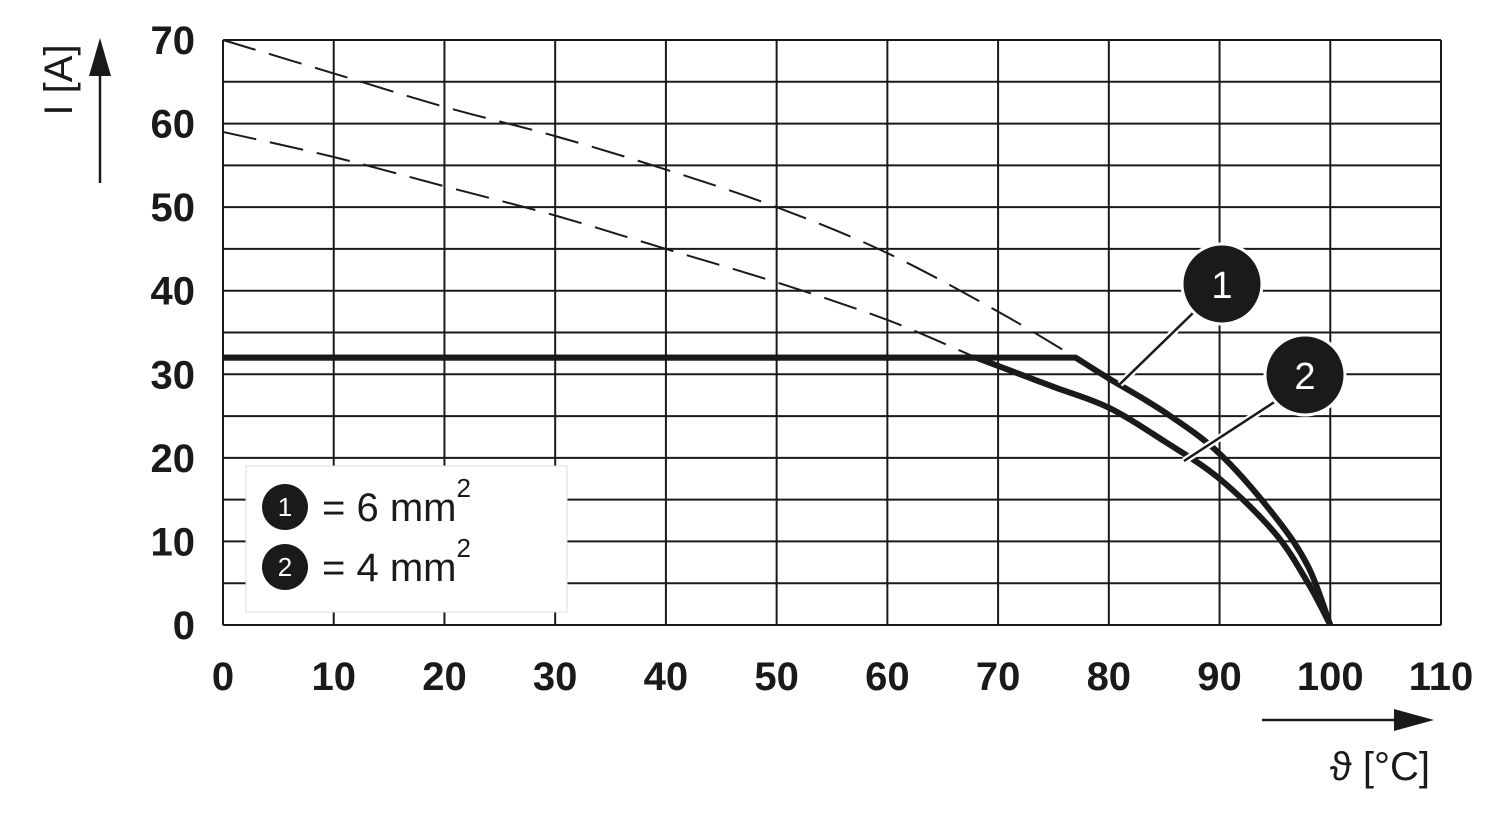  I want to click on x-tick-label: 70, so click(998, 677).